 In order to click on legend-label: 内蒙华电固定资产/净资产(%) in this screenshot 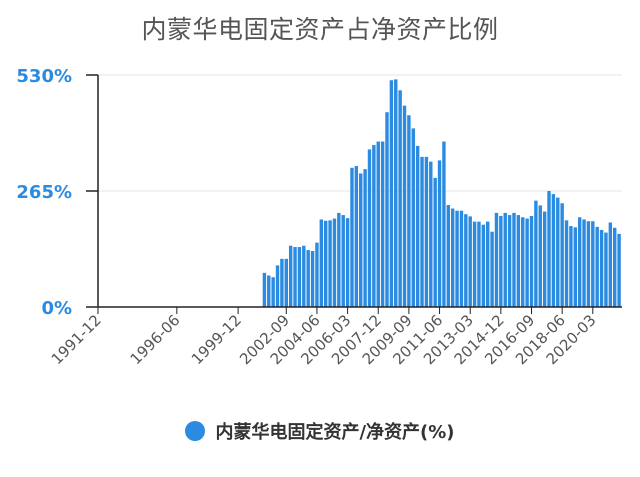, I will do `click(335, 432)`.